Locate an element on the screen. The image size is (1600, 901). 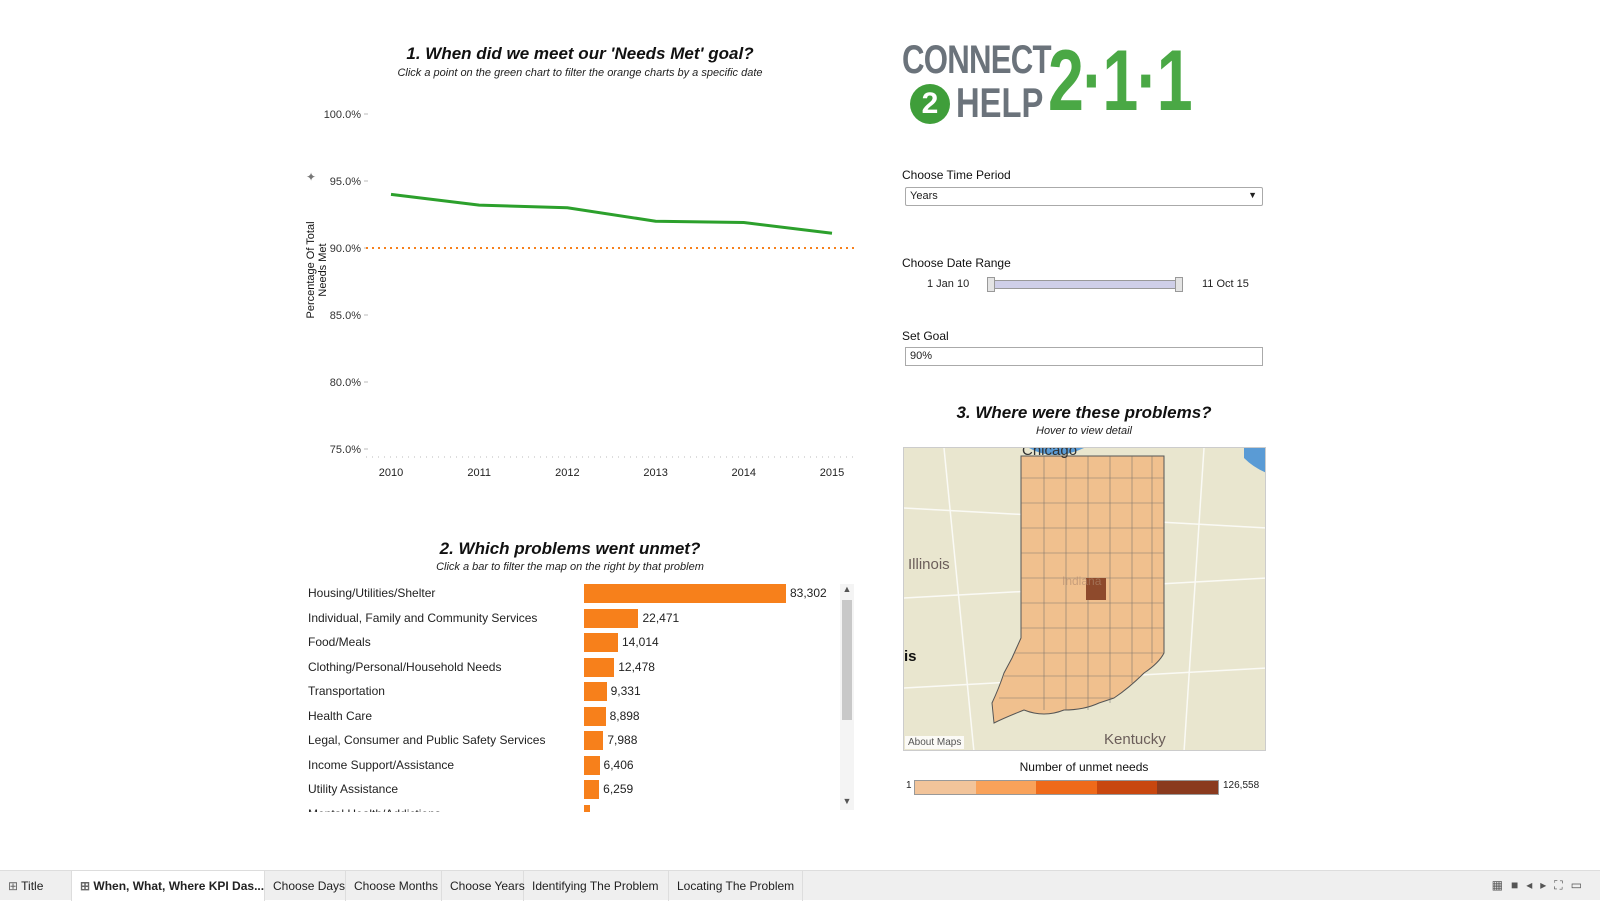
map-subtitle: Hover to view detail is located at coordinates (1084, 431).